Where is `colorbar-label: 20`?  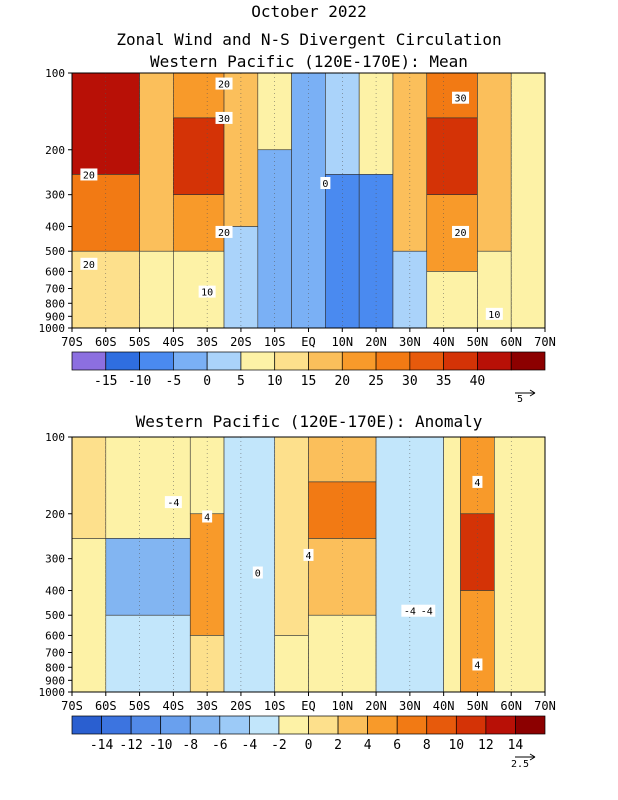
colorbar-label: 20 is located at coordinates (342, 381).